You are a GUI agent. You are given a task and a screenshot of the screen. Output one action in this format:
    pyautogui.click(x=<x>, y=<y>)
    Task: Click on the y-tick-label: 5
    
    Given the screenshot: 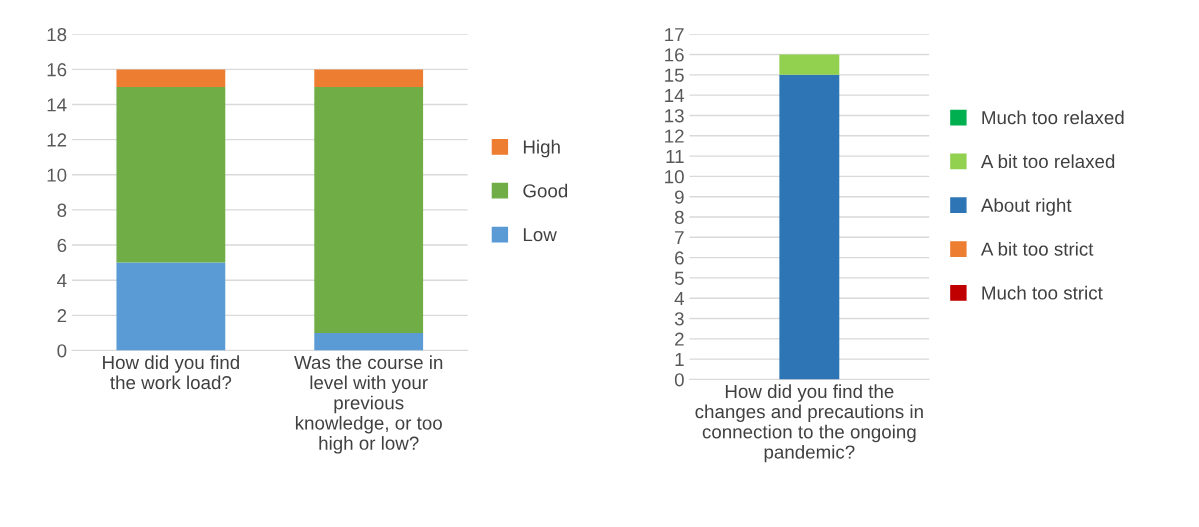 What is the action you would take?
    pyautogui.click(x=679, y=278)
    